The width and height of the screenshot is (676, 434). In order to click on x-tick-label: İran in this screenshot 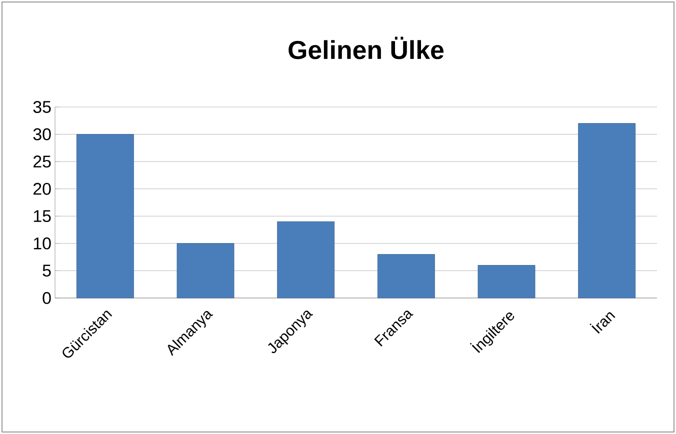, I will do `click(603, 323)`.